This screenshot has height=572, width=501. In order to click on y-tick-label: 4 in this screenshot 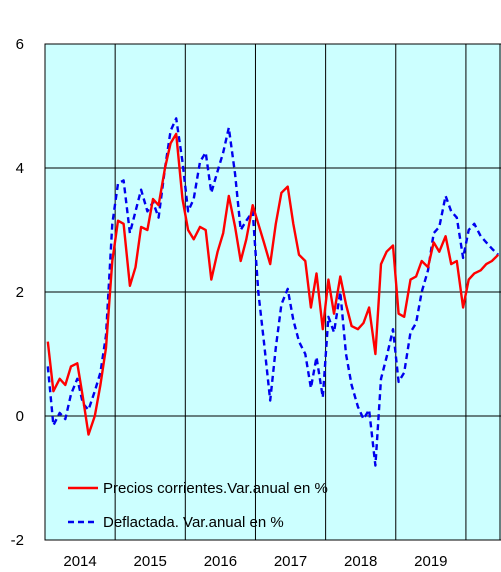, I will do `click(20, 168)`.